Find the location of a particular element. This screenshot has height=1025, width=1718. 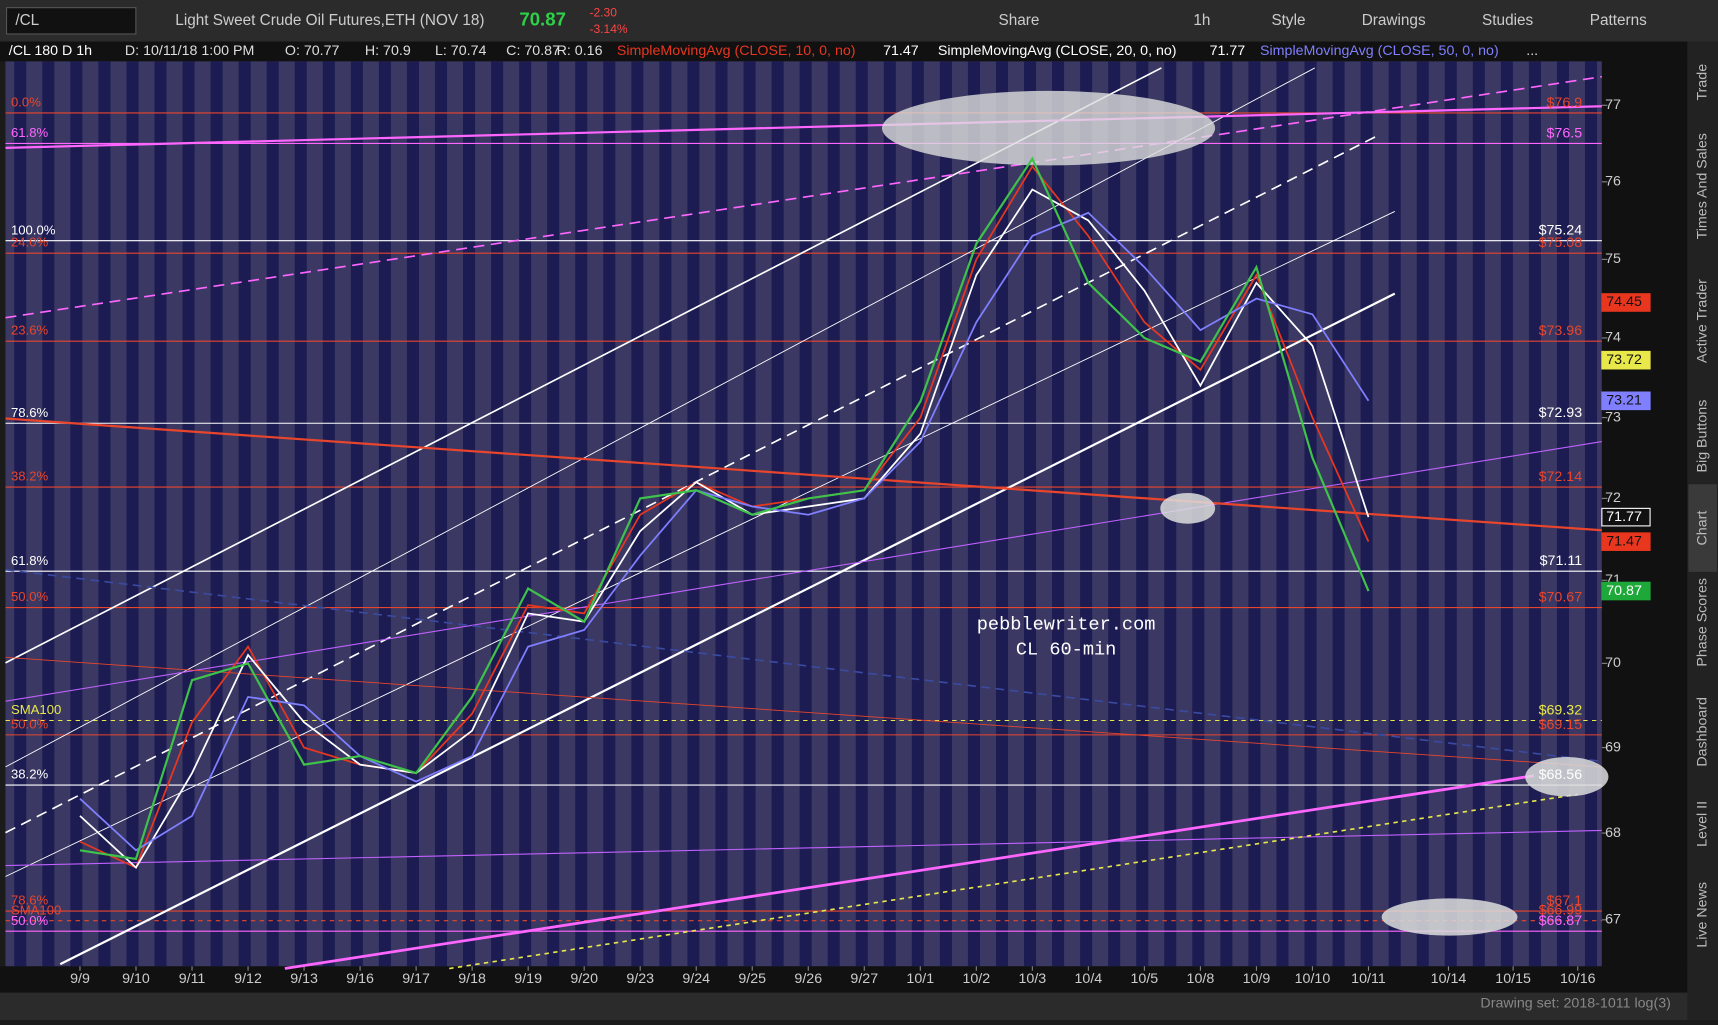

level-price: $76.5 is located at coordinates (1565, 133).